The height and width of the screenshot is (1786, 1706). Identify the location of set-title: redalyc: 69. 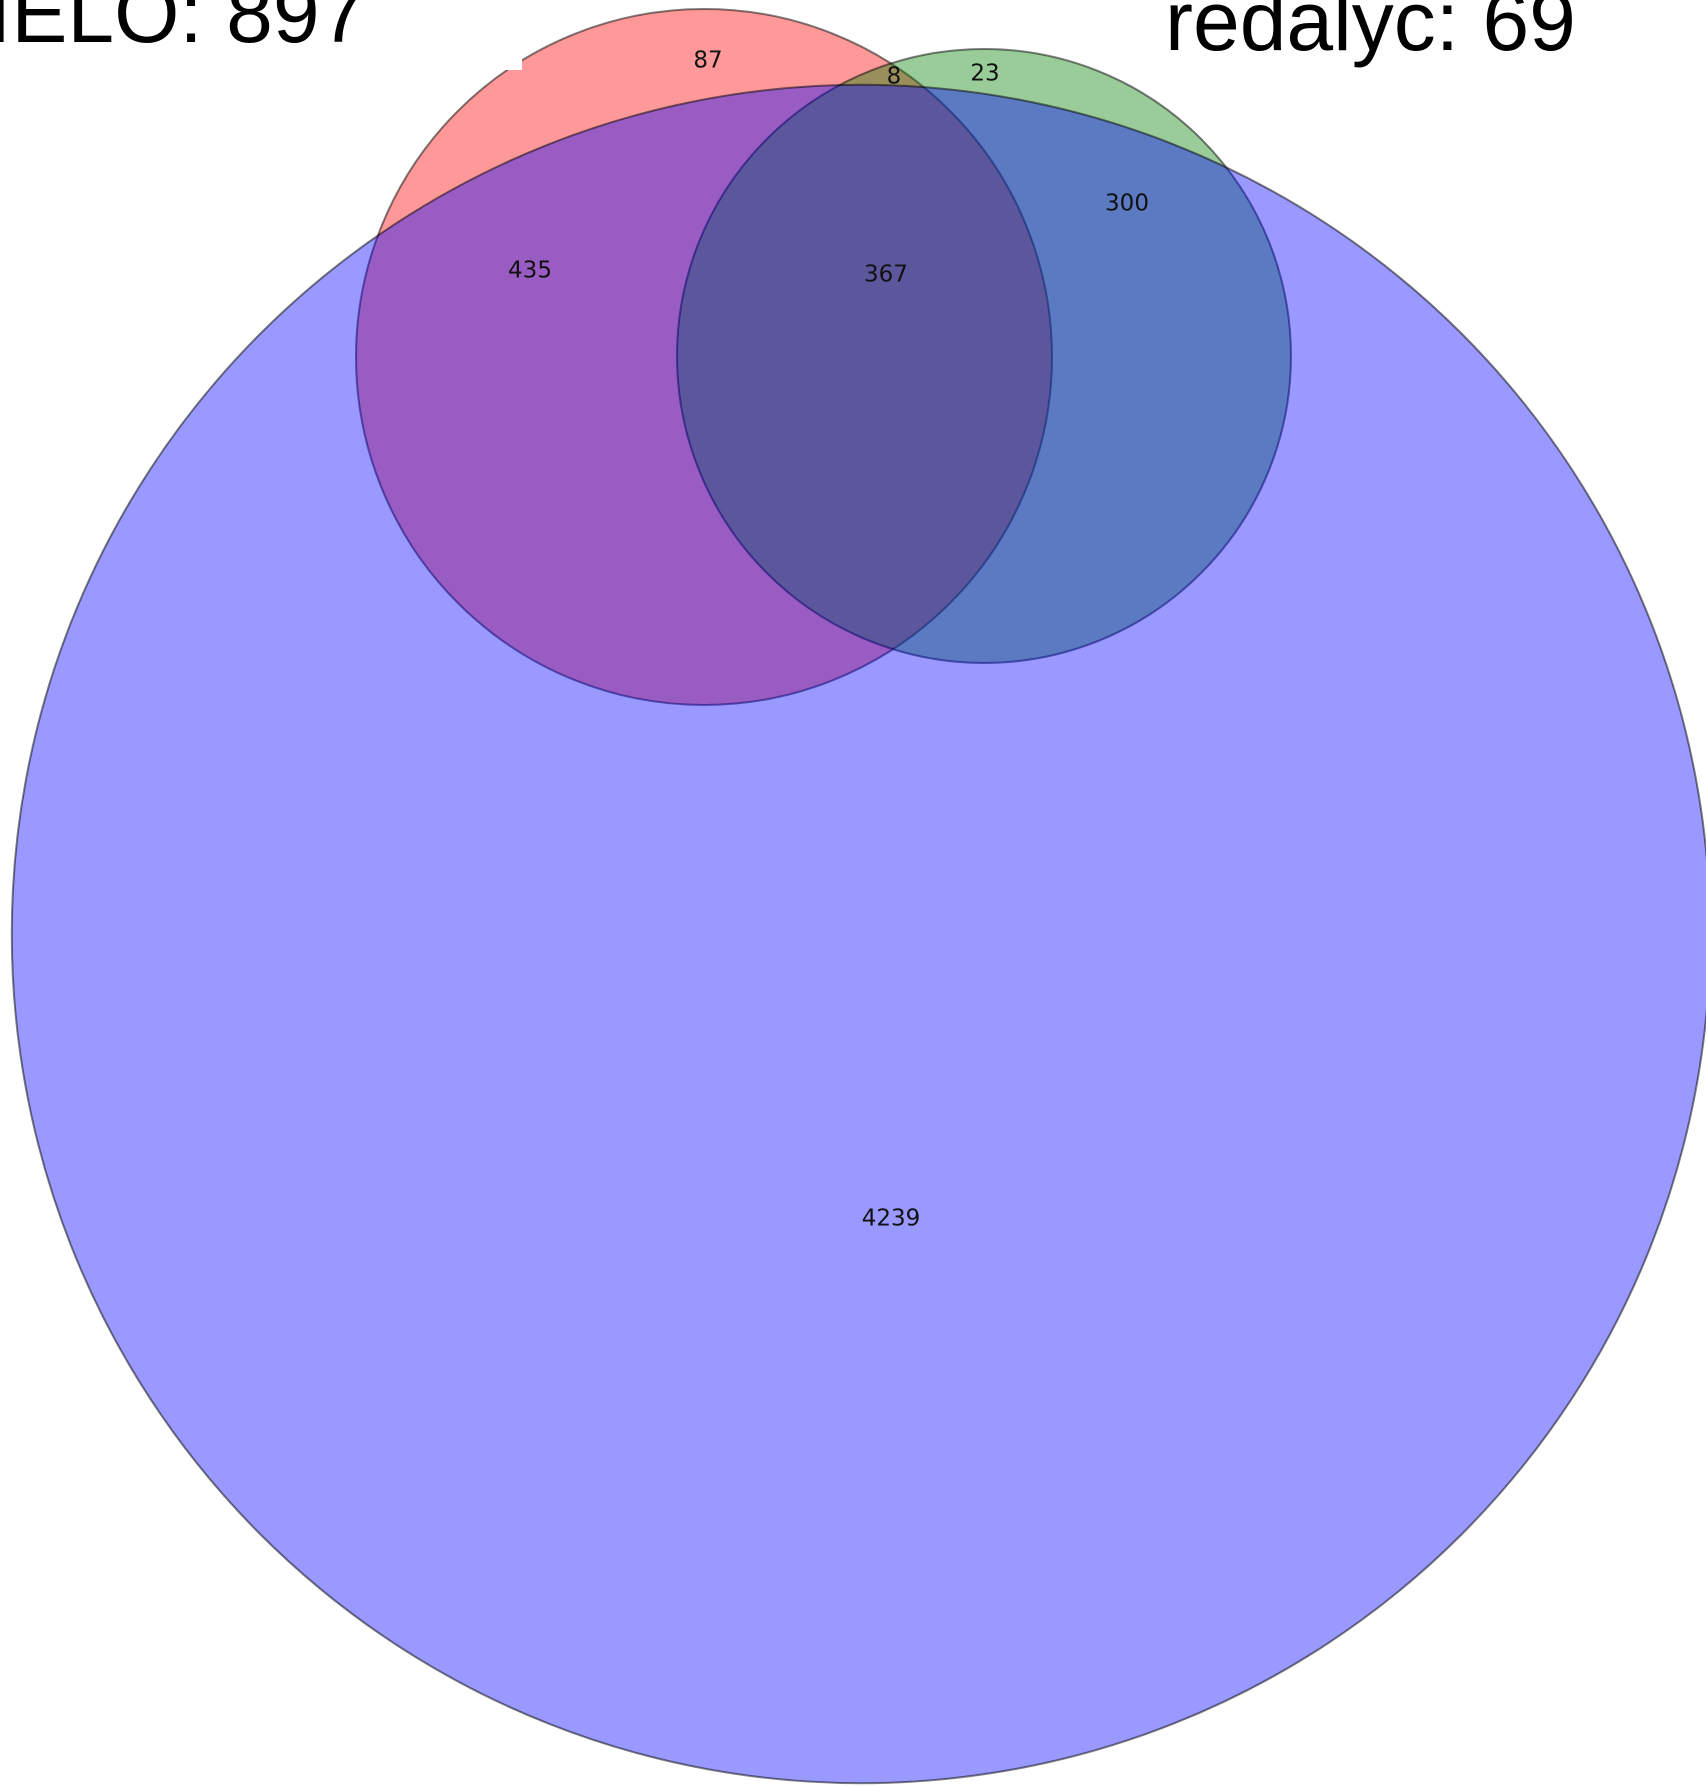
(1370, 34).